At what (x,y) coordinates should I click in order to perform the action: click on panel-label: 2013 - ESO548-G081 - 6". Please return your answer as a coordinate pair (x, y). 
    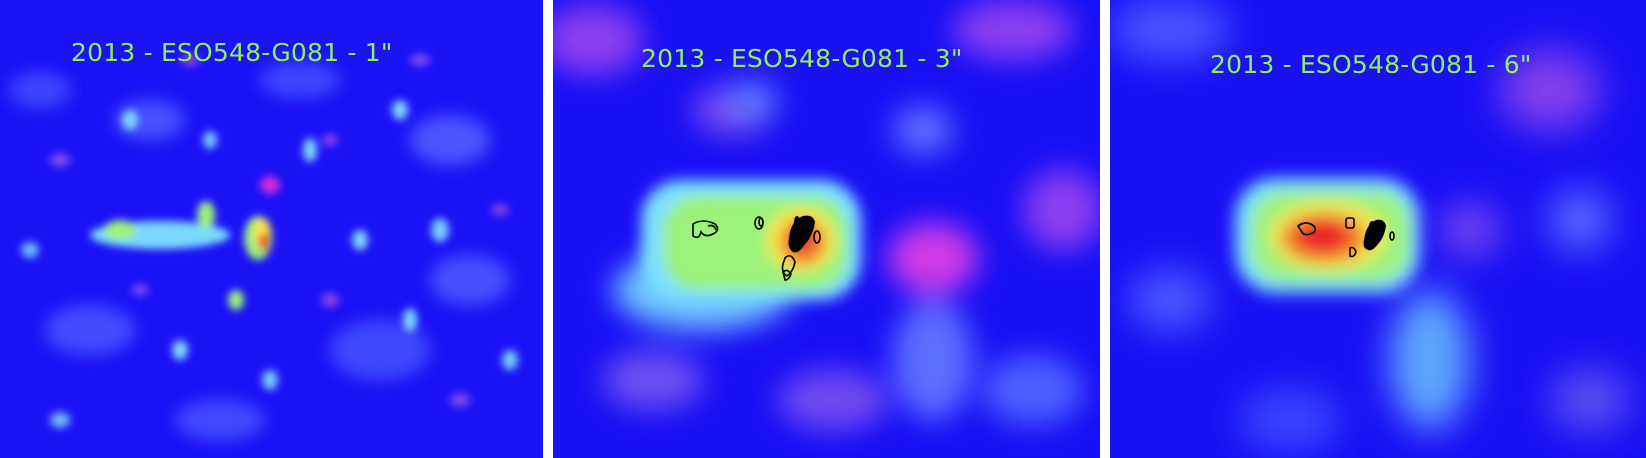
    Looking at the image, I should click on (1371, 64).